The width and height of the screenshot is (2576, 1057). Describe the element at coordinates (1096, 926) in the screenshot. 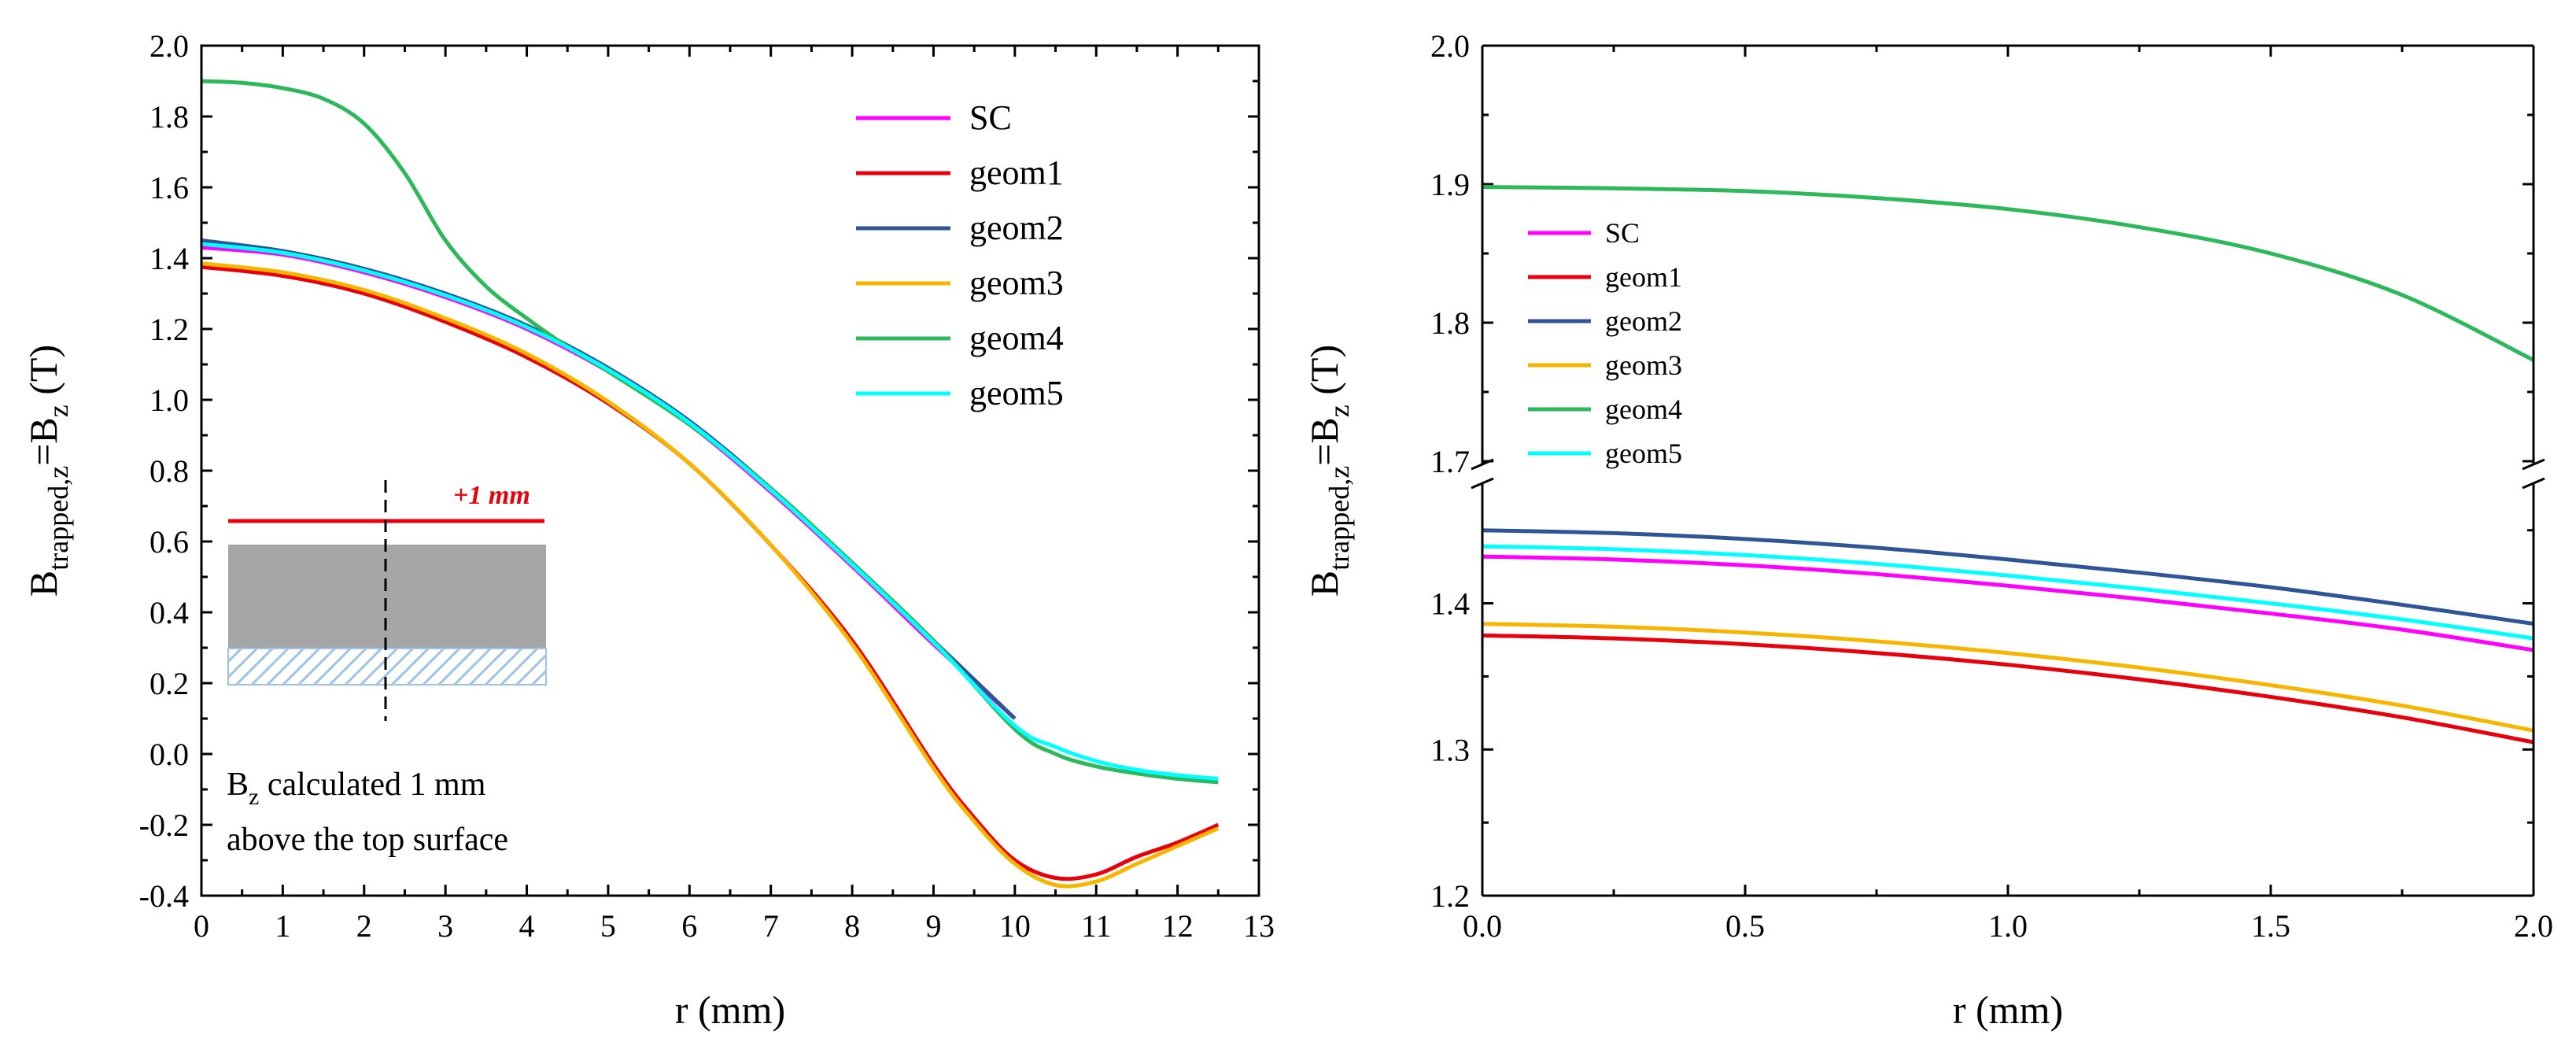

I see `x-tick-label: 11` at that location.